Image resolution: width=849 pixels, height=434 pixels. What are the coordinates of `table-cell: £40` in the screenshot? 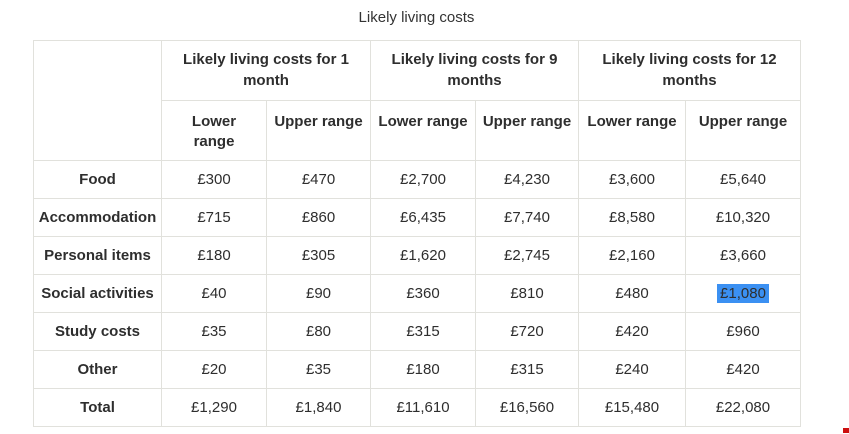 It's located at (214, 293).